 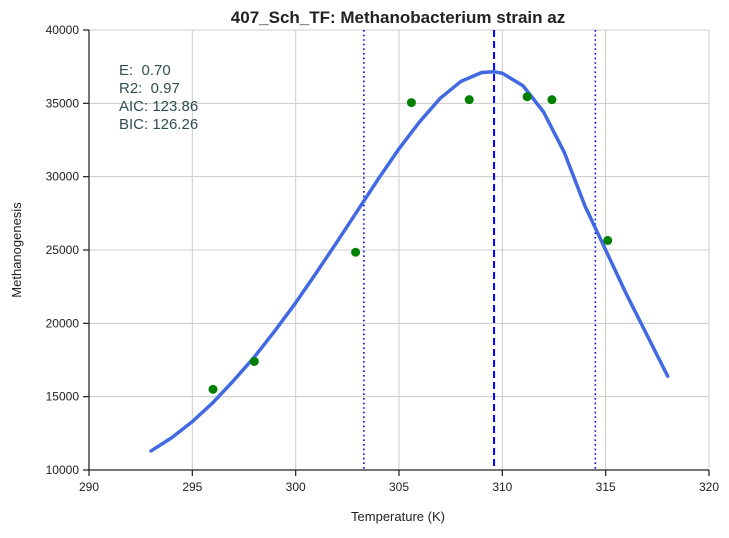 I want to click on stat-e: E: 0.70, so click(x=145, y=70).